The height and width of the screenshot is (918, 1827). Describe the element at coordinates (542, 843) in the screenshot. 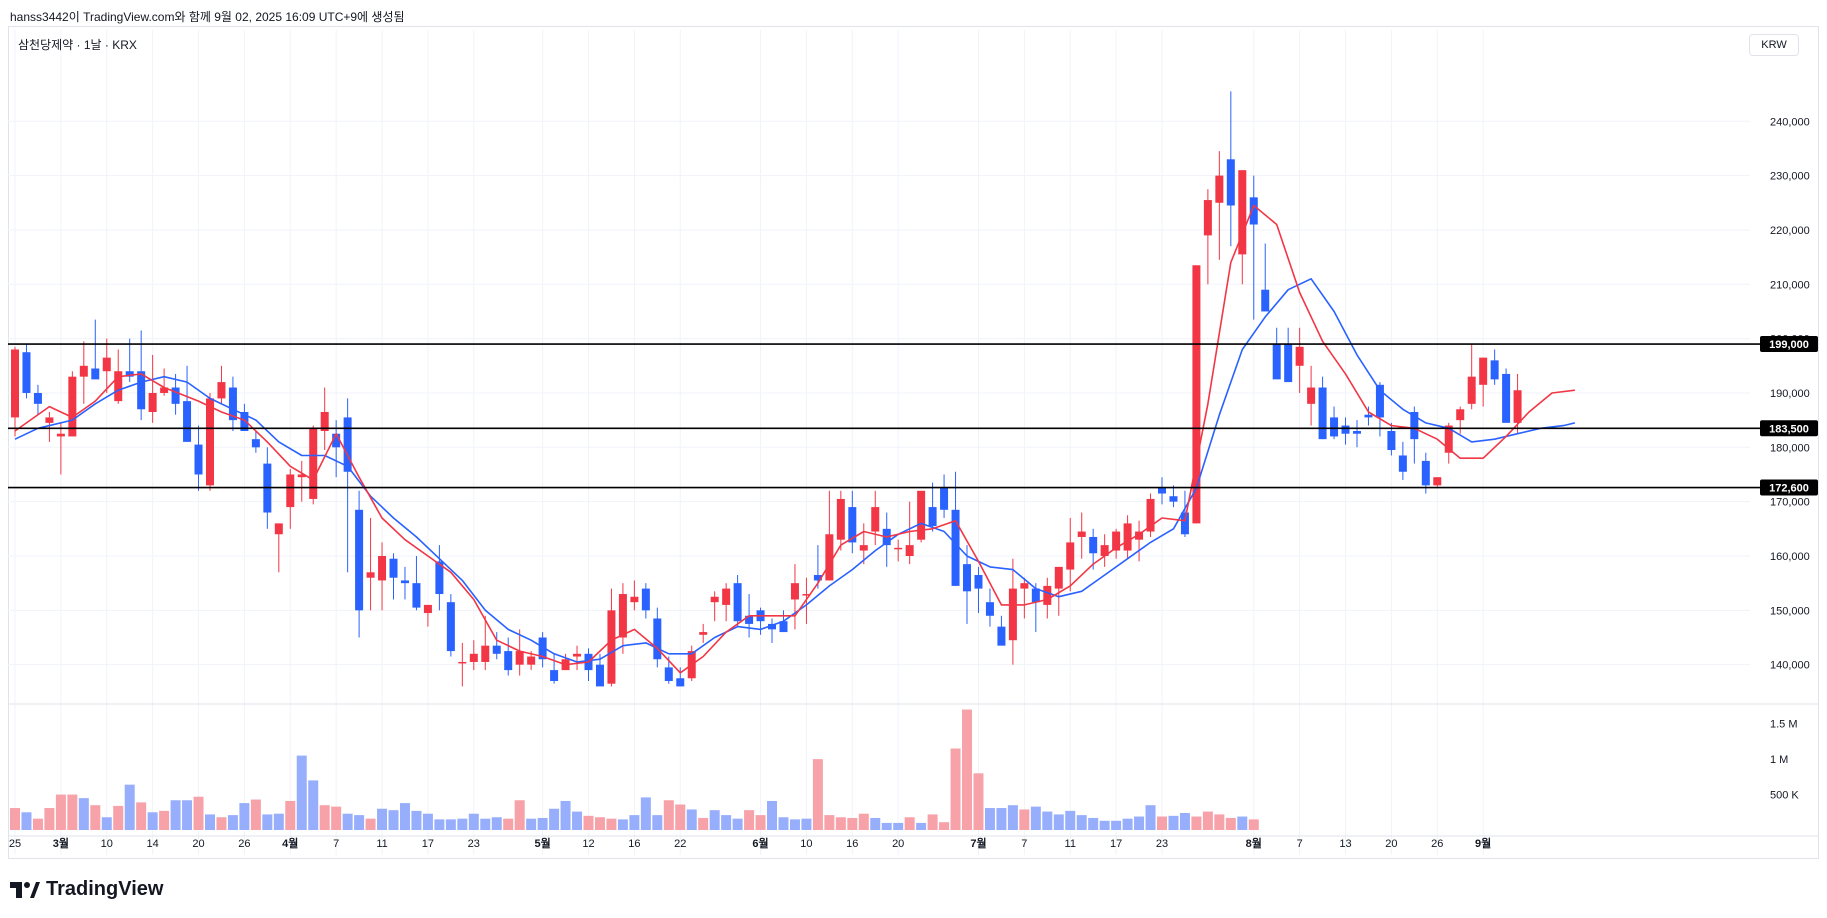

I see `date-tick-label: 5월` at that location.